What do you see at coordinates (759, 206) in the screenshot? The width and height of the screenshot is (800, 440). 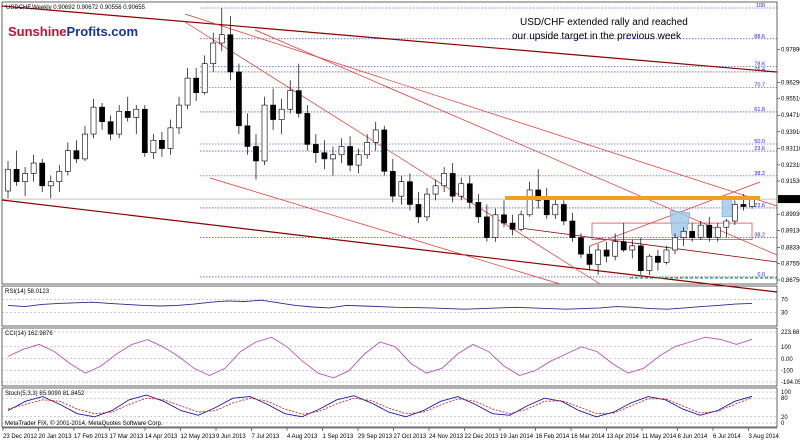 I see `fib-level-label: 23.6` at bounding box center [759, 206].